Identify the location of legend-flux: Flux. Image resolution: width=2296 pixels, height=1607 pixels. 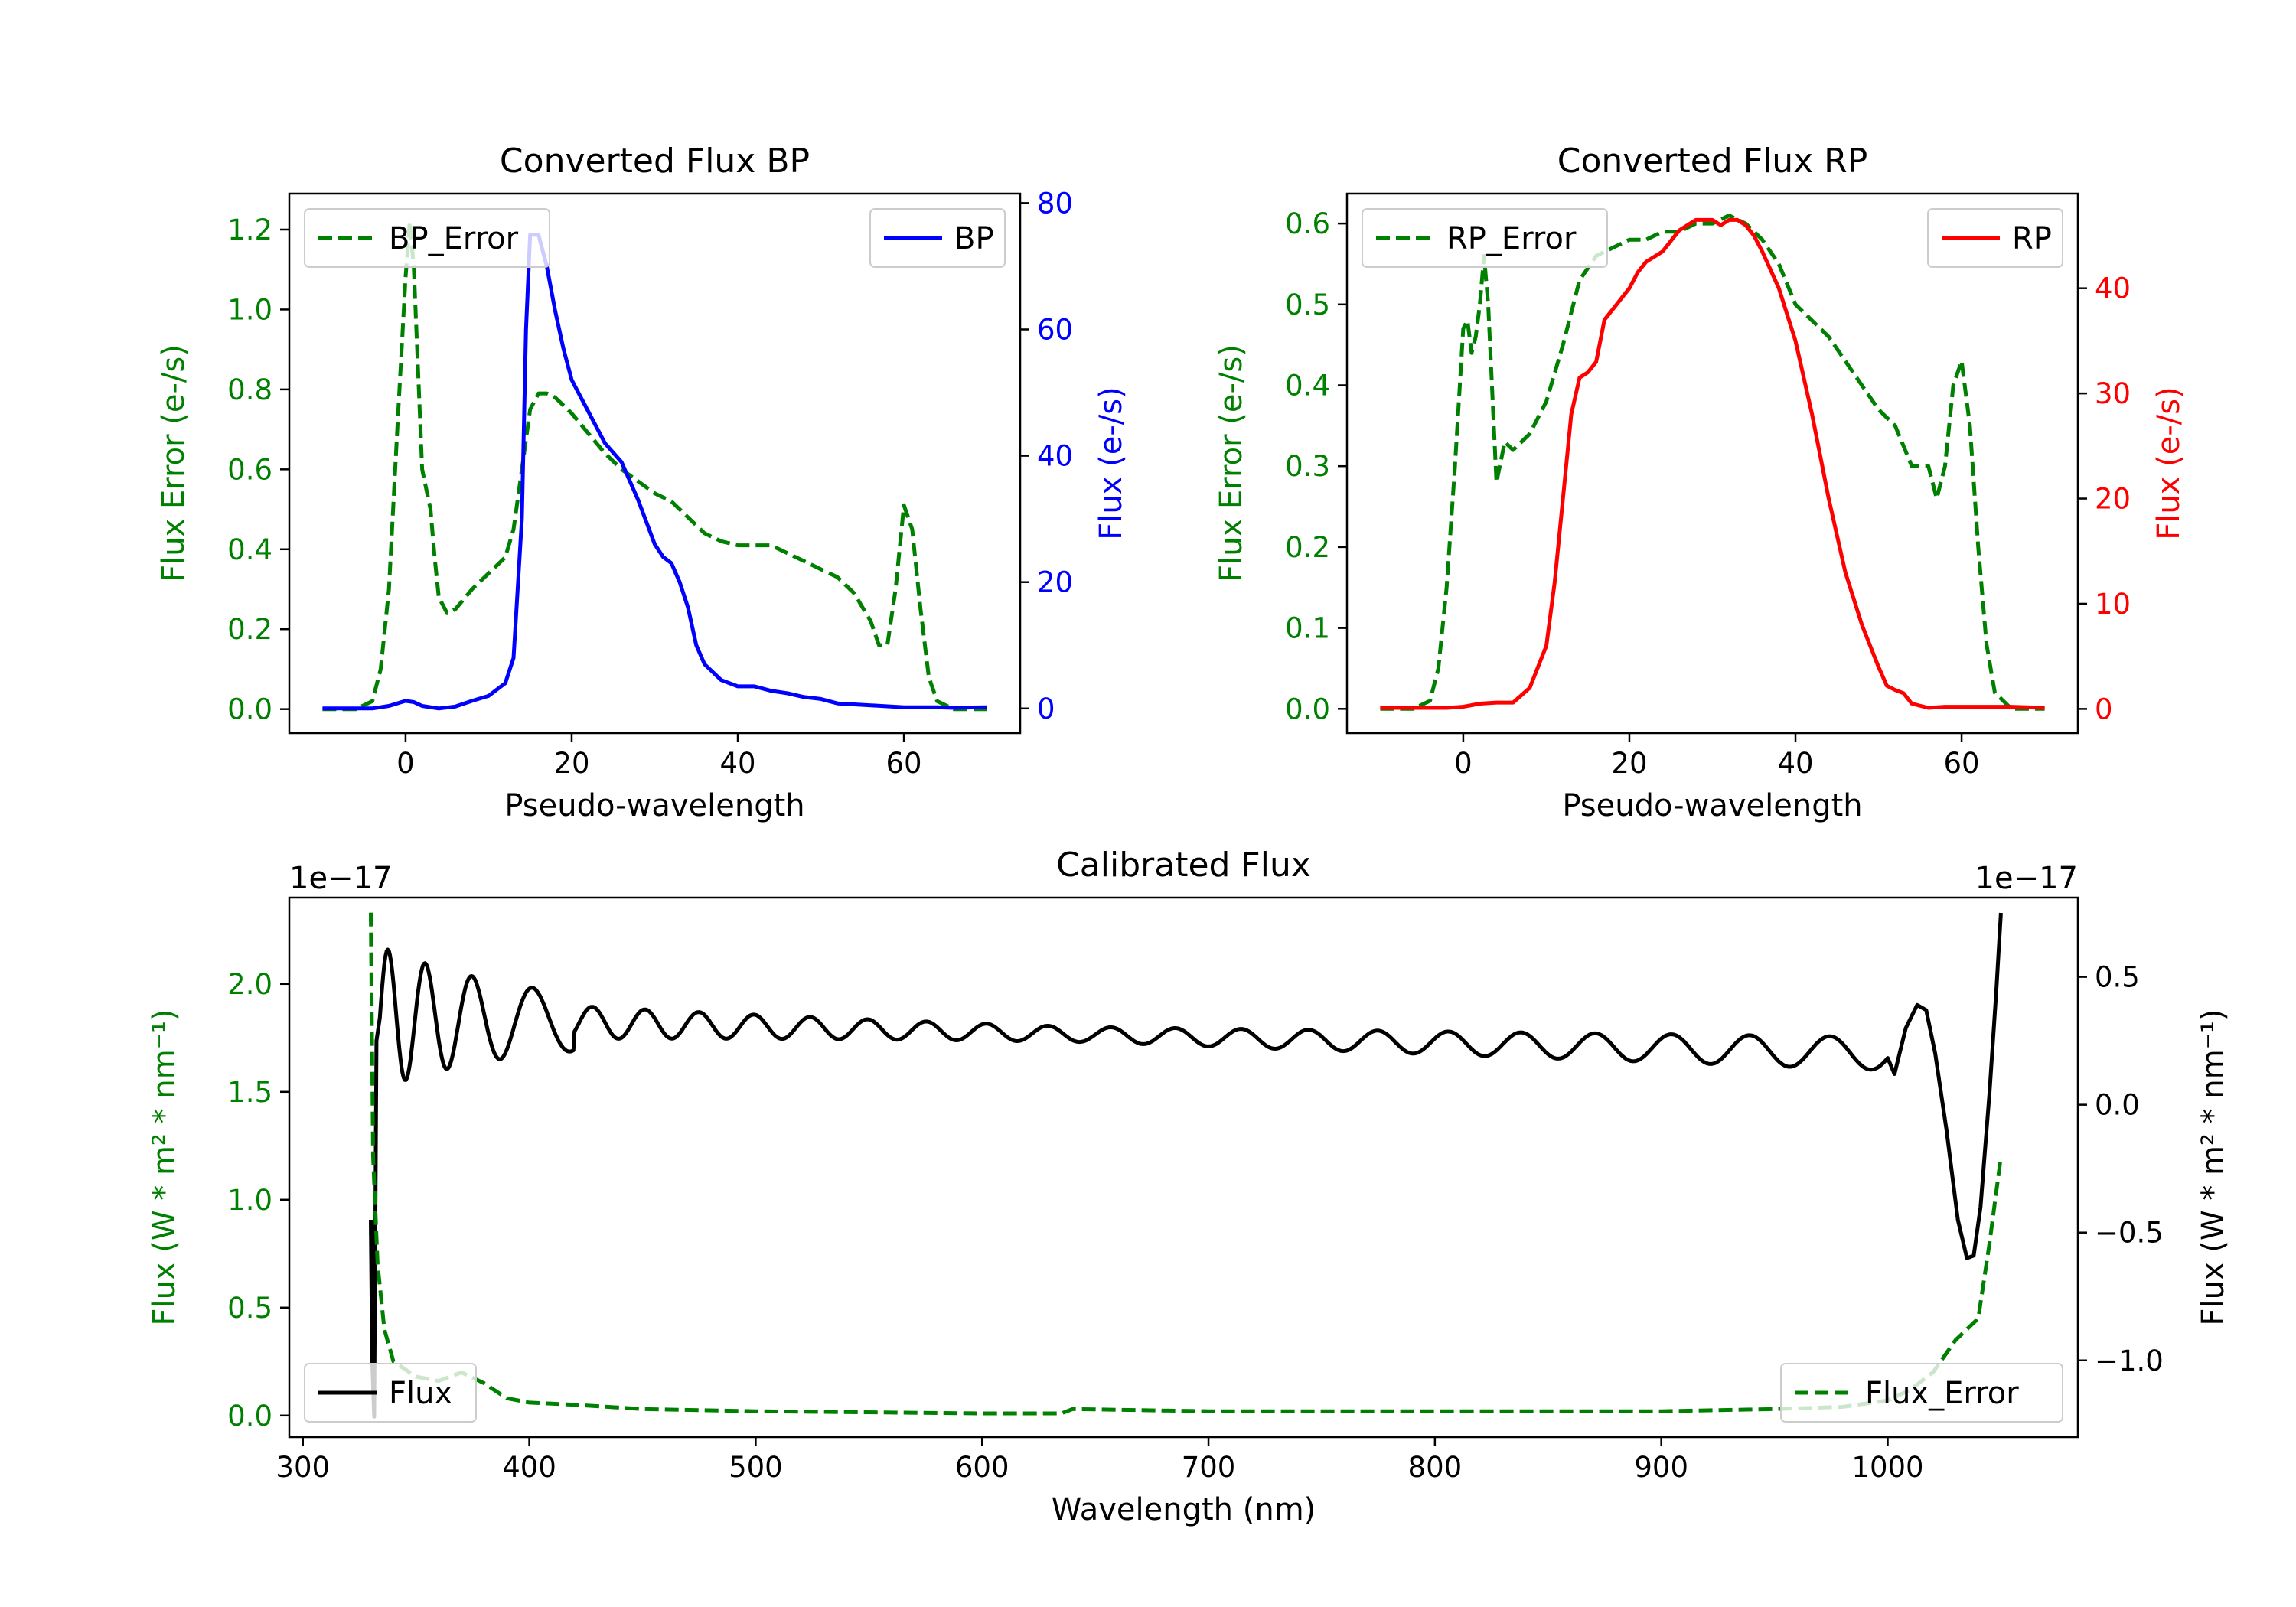
(390, 1393).